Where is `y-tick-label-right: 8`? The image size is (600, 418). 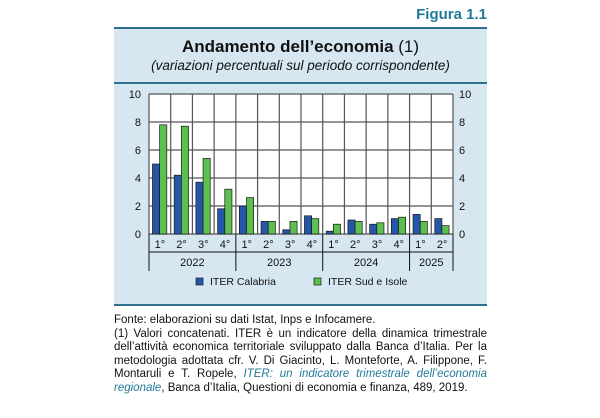 y-tick-label-right: 8 is located at coordinates (462, 123).